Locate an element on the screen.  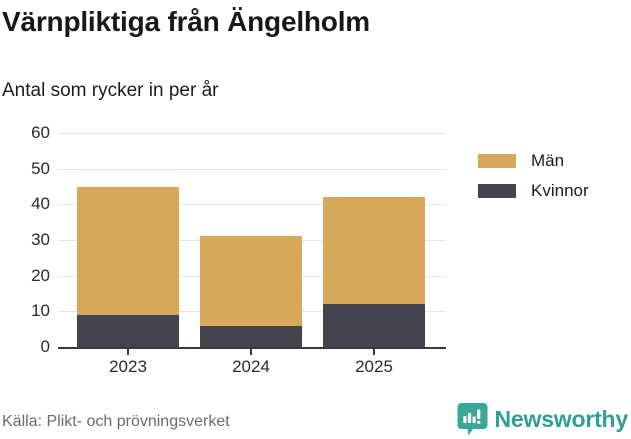
y-axis-tick-label: 30 is located at coordinates (40, 239).